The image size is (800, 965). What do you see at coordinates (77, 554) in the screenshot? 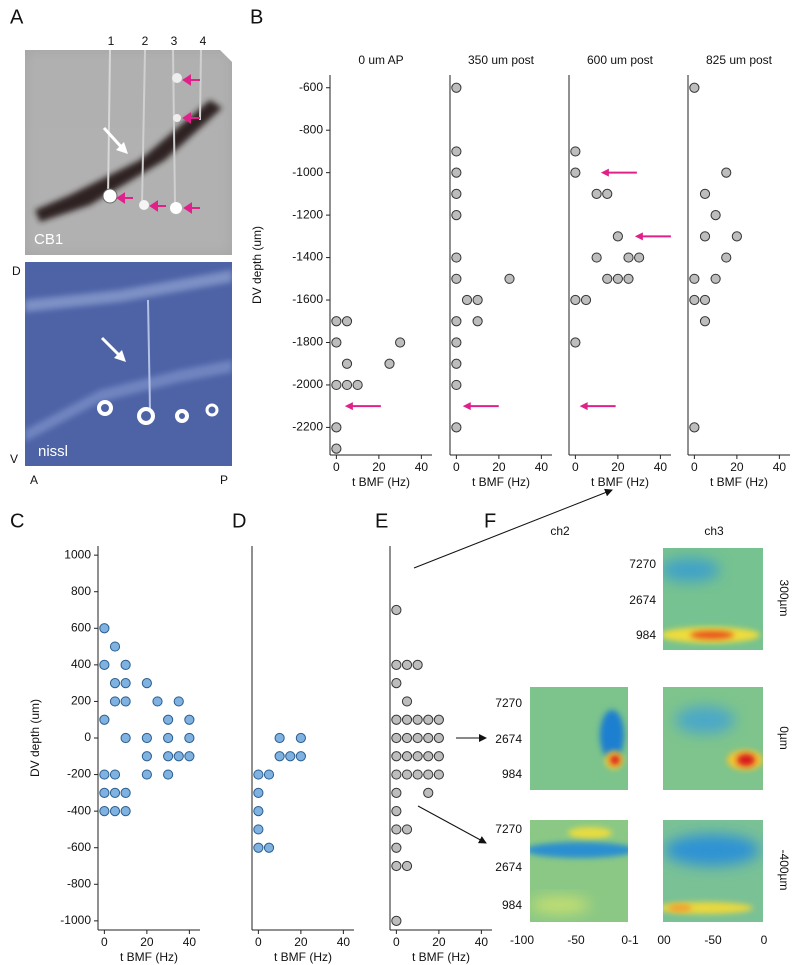
I see `y-tick-label: 1000` at bounding box center [77, 554].